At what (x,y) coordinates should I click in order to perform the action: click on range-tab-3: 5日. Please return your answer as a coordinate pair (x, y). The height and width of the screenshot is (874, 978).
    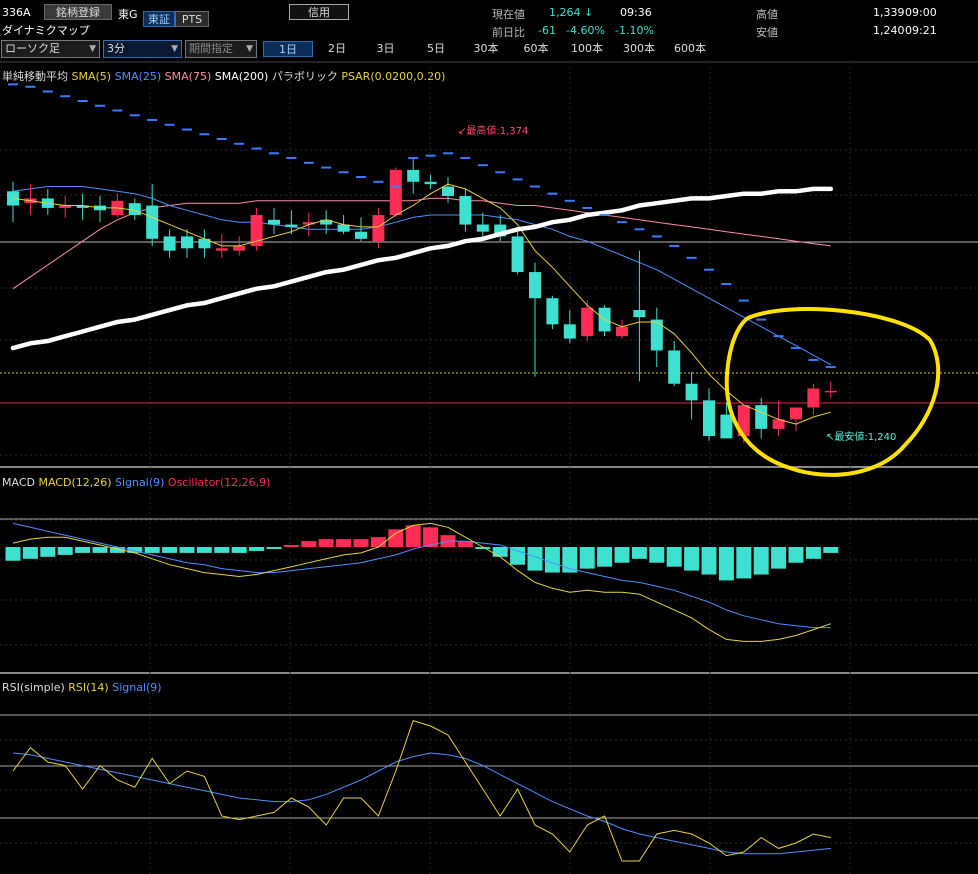
    Looking at the image, I should click on (436, 48).